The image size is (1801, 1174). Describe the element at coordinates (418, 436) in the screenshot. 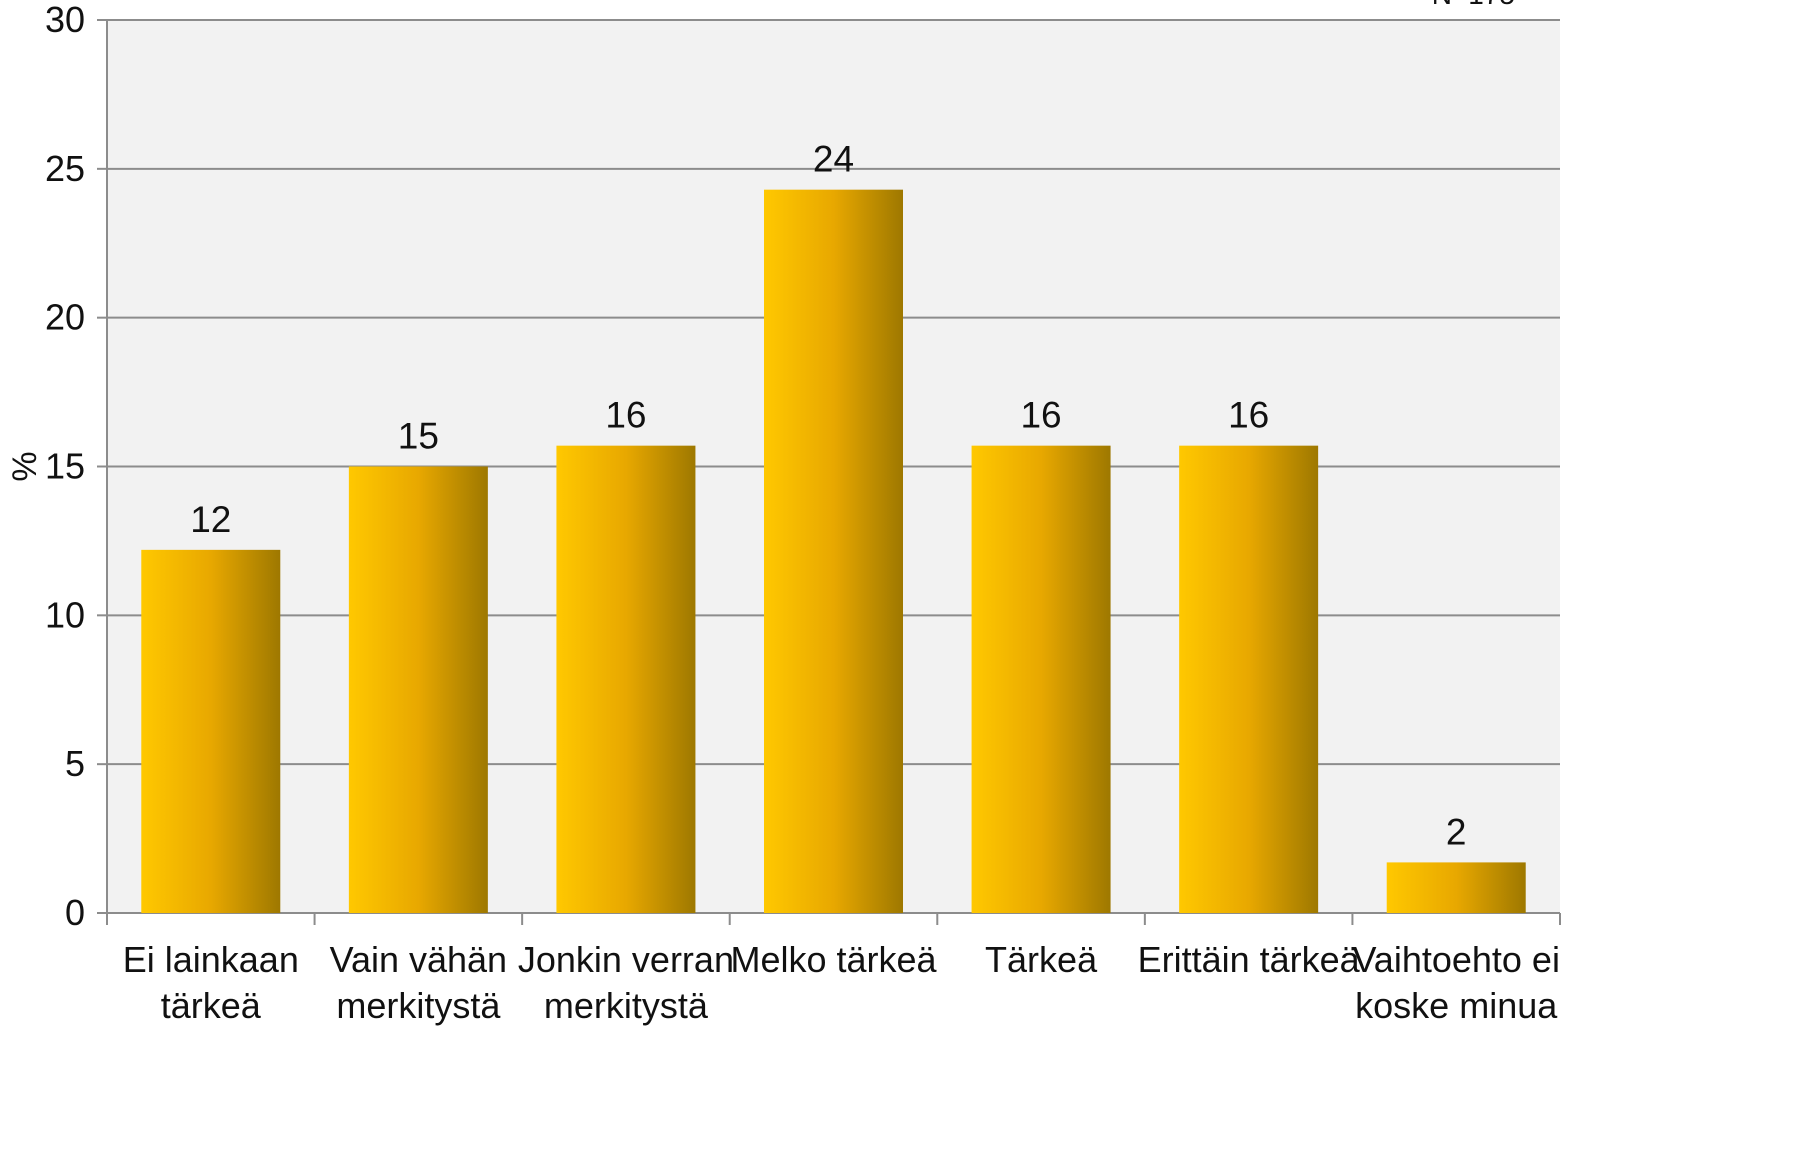

I see `data-label: 15` at that location.